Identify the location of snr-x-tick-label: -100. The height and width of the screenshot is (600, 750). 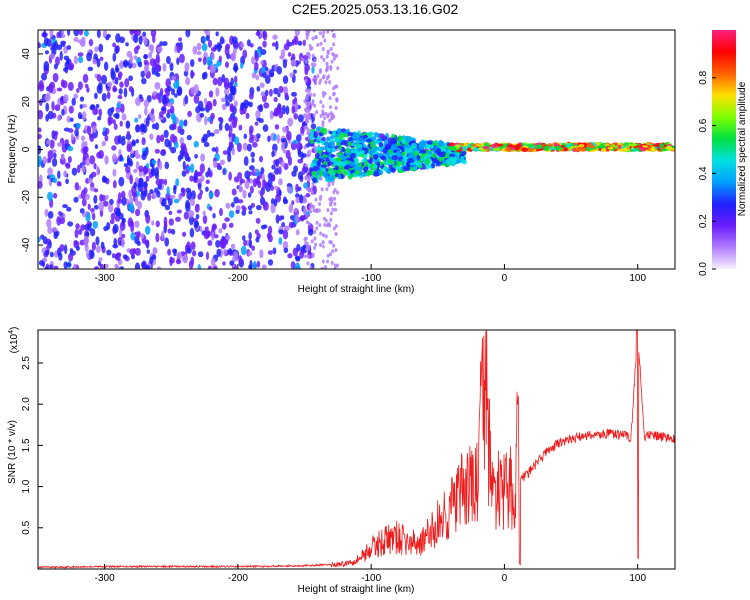
(371, 578).